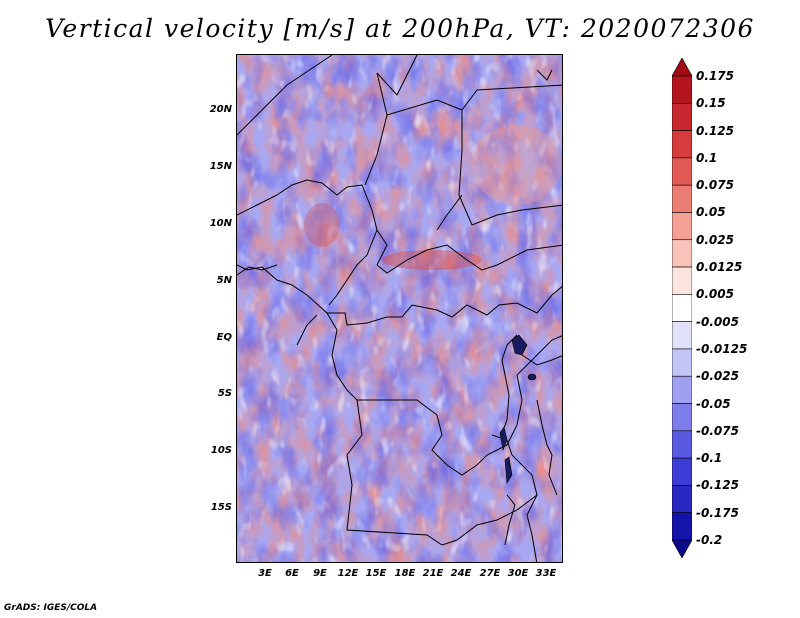 This screenshot has width=800, height=618. Describe the element at coordinates (320, 573) in the screenshot. I see `lon-label-9e: 9E` at that location.